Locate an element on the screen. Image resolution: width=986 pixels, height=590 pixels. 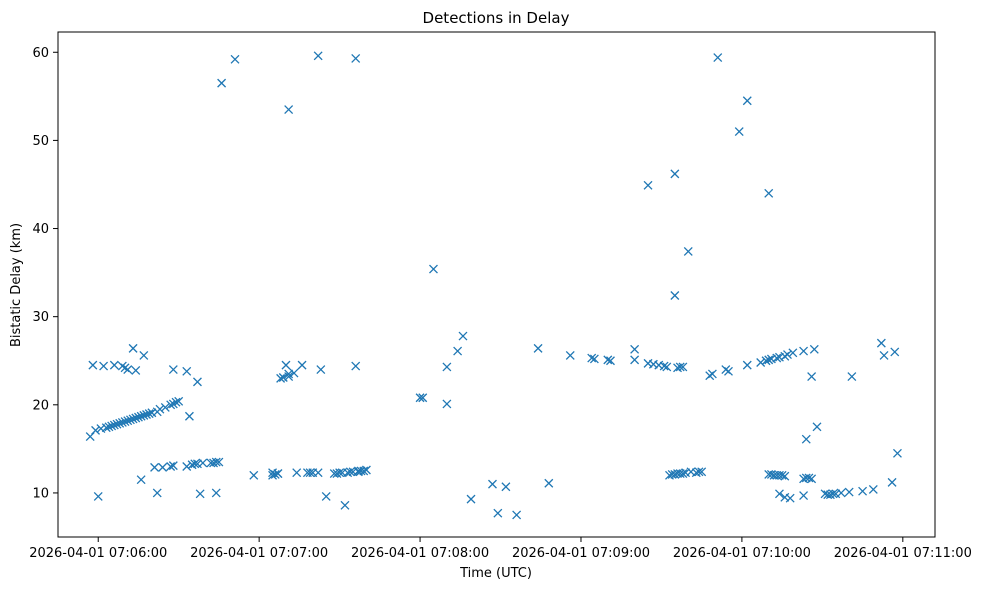
x-tick-label: 2026-04-01 07:08:00 is located at coordinates (420, 553).